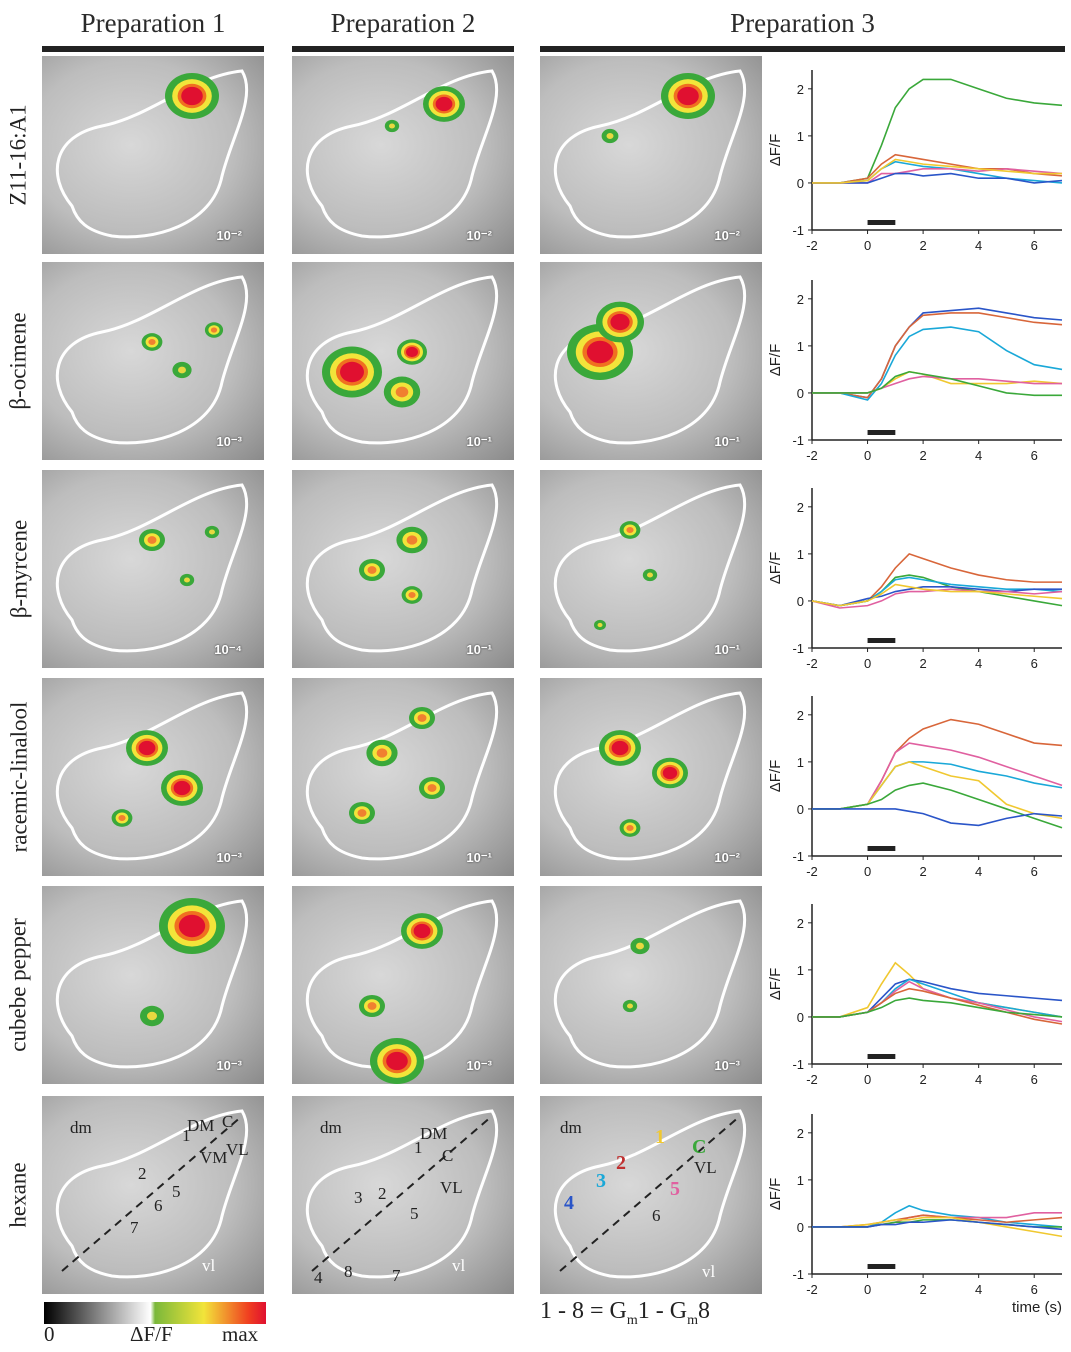 This screenshot has height=1352, width=1071. What do you see at coordinates (802, 30) in the screenshot?
I see `column-header-prep3: Preparation 3` at bounding box center [802, 30].